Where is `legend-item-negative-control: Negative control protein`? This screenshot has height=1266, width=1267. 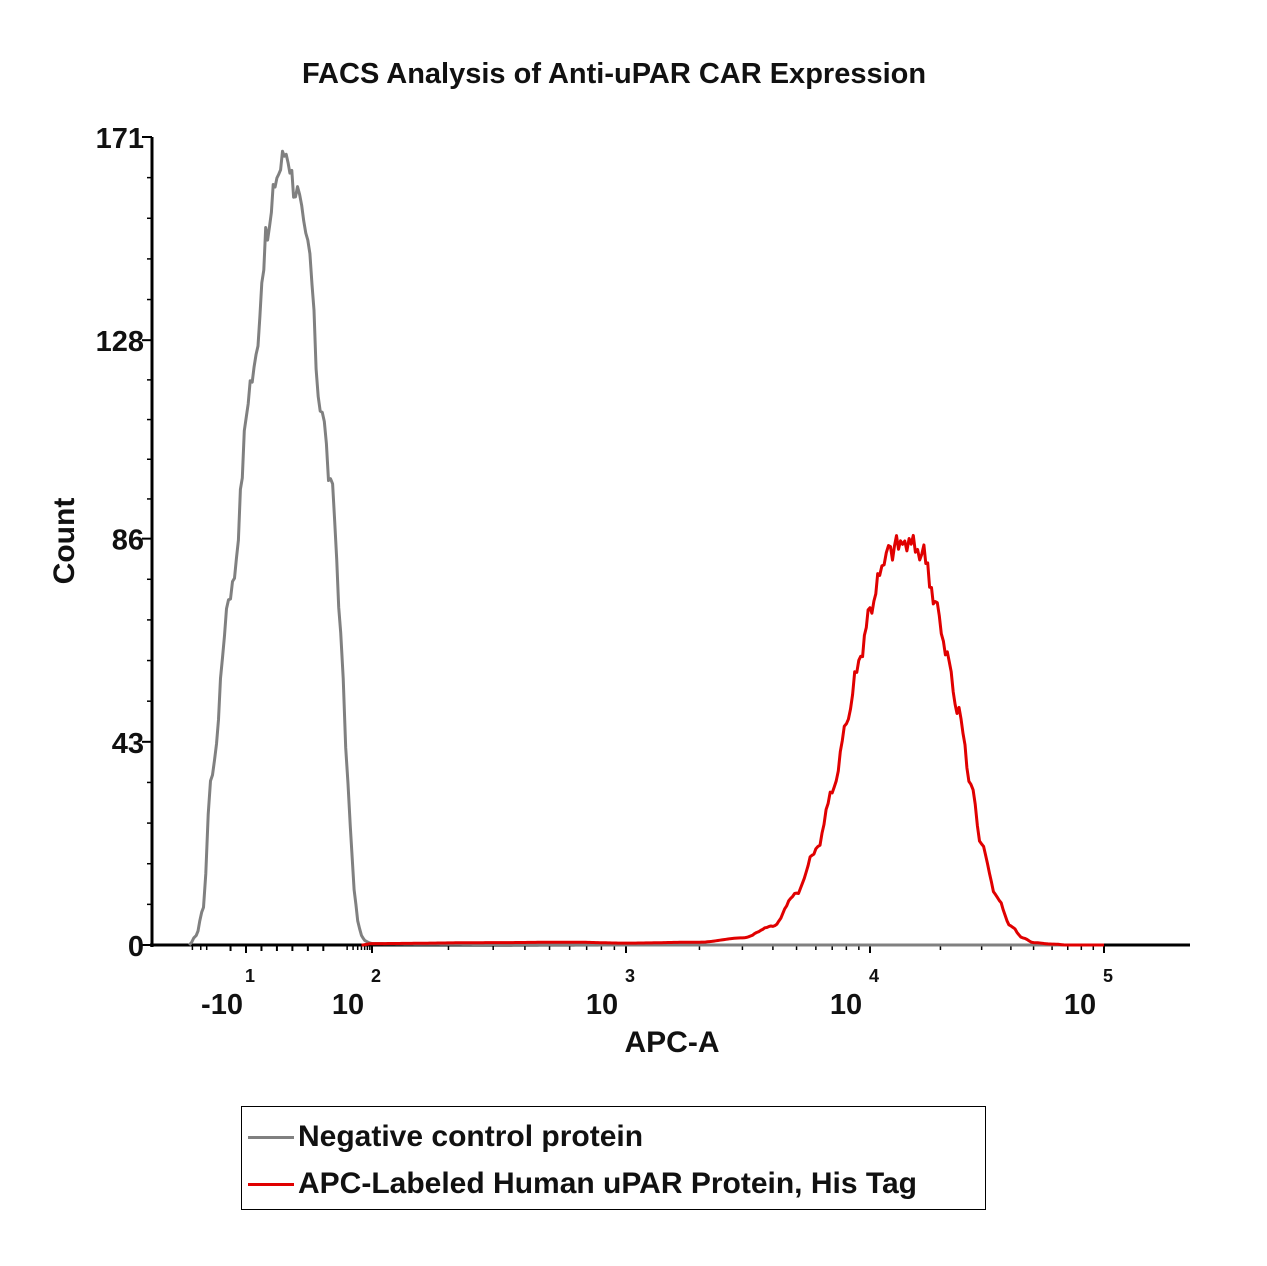 legend-item-negative-control: Negative control protein is located at coordinates (445, 1137).